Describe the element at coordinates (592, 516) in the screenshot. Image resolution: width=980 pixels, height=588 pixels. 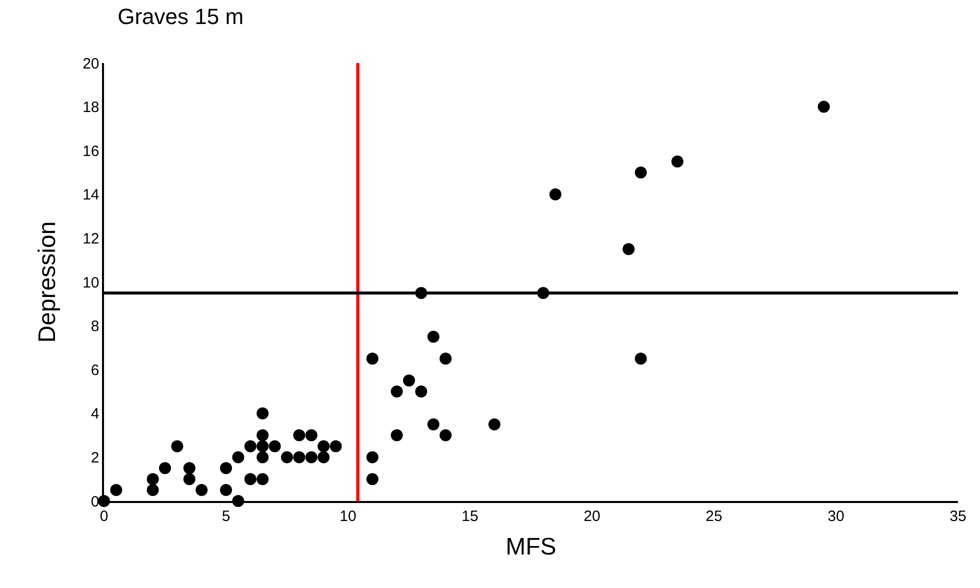
I see `x-tick-label: 20` at that location.